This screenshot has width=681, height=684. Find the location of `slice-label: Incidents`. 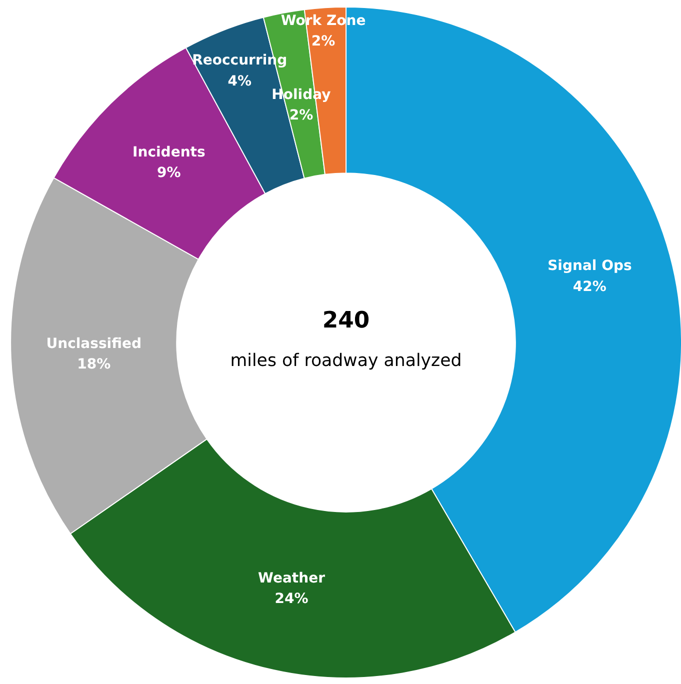

slice-label: Incidents is located at coordinates (169, 152).